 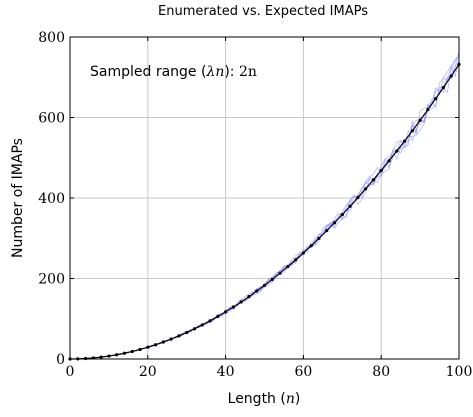 What do you see at coordinates (226, 372) in the screenshot?
I see `x-tick-label-40: 40` at bounding box center [226, 372].